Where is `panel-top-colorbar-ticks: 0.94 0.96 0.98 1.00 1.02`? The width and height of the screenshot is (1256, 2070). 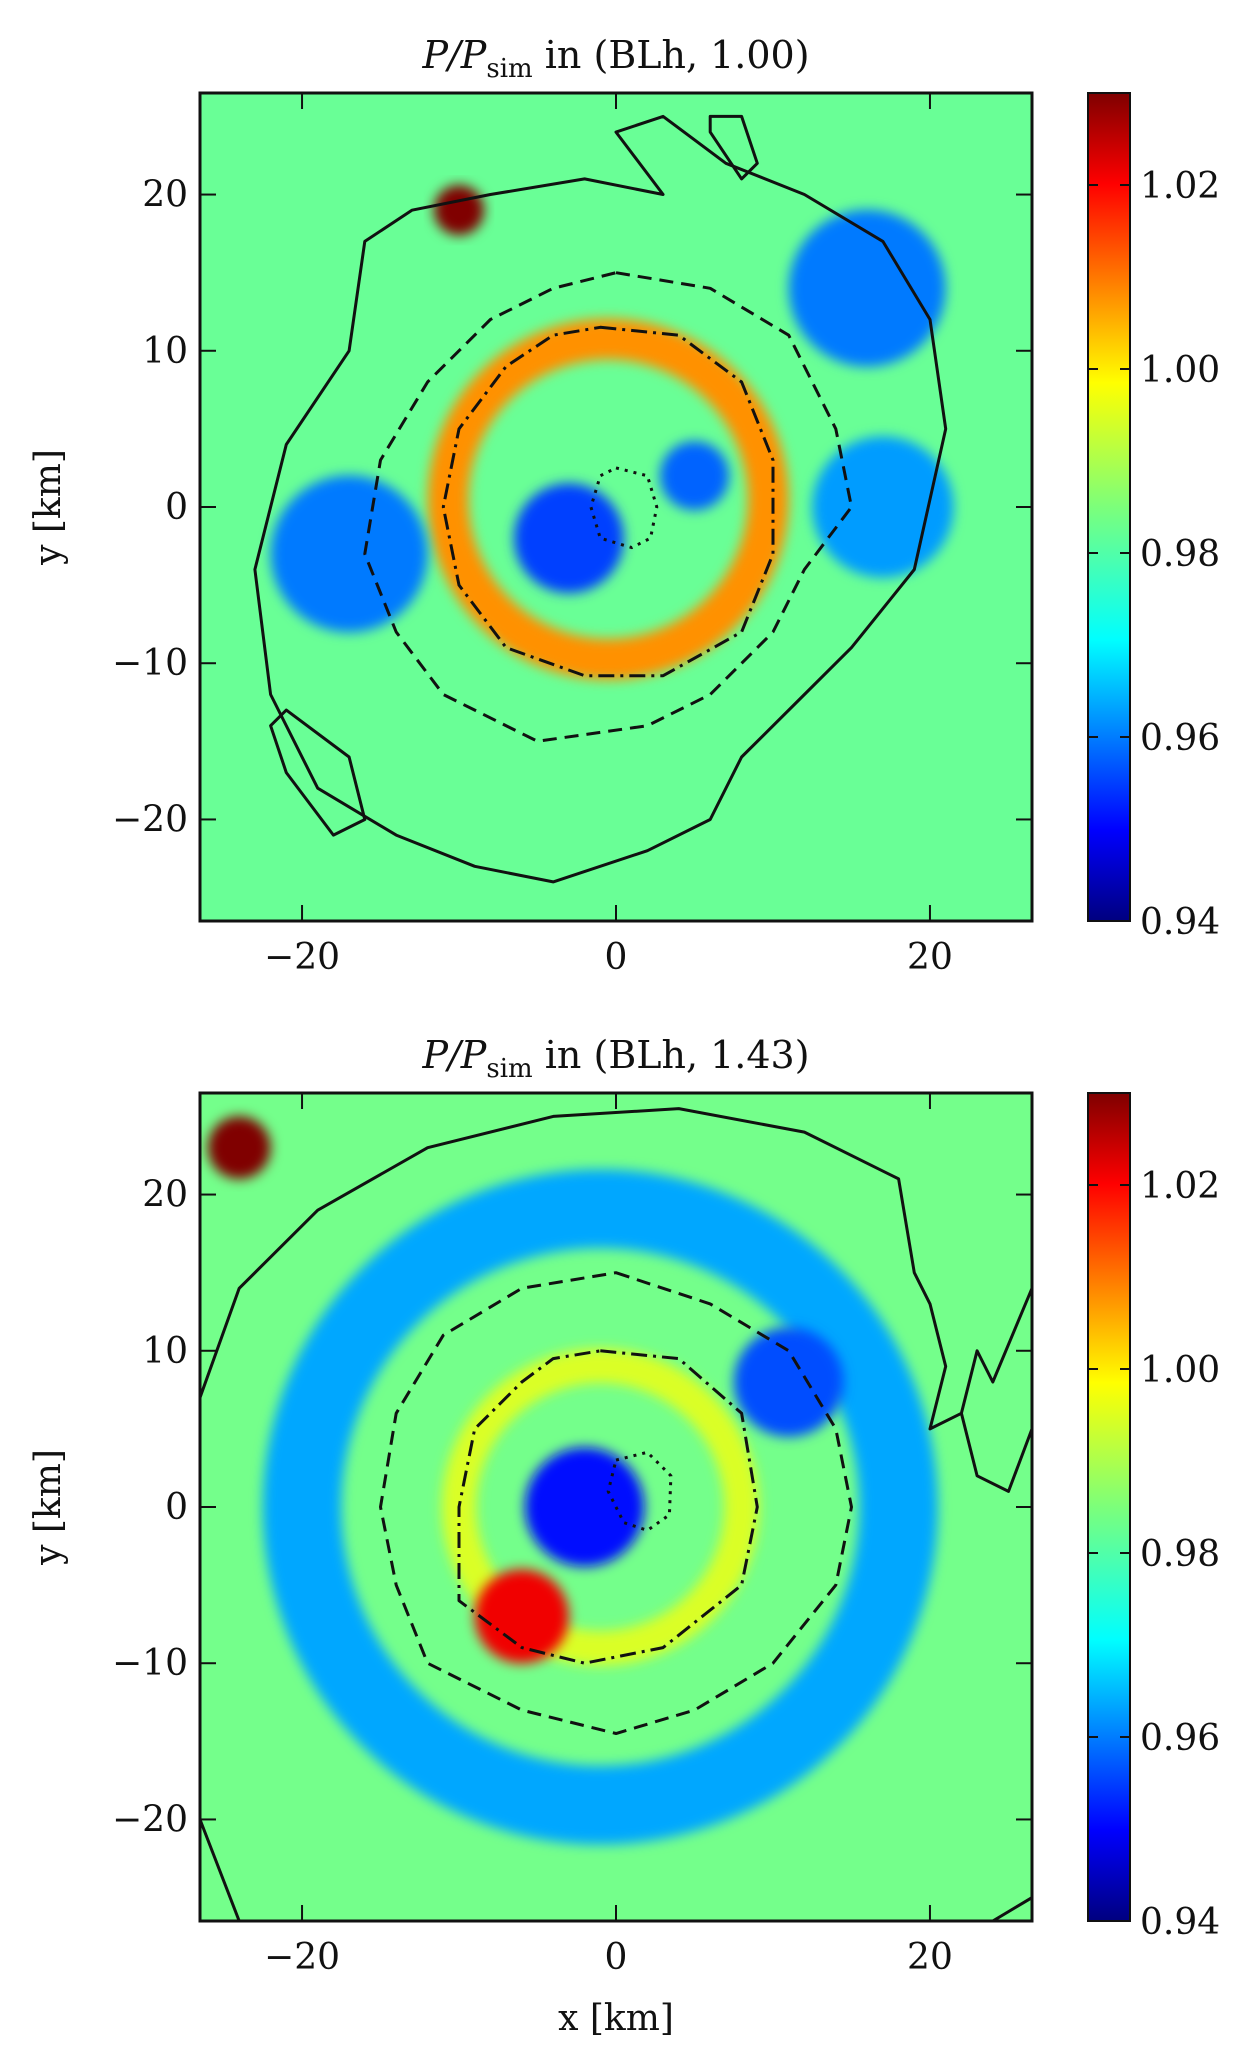 panel-top-colorbar-ticks: 0.94 0.96 0.98 1.00 1.02 is located at coordinates (1154, 554).